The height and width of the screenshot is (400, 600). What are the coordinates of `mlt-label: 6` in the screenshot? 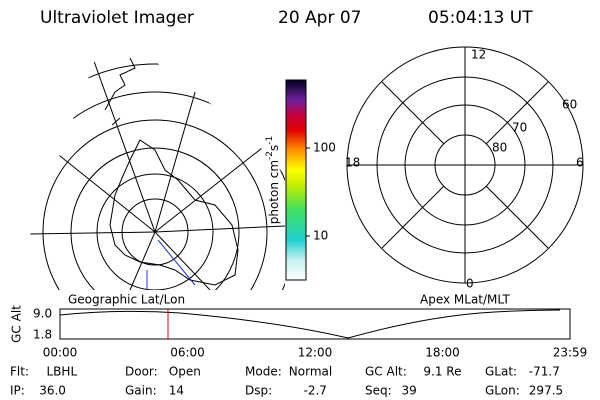 It's located at (580, 163).